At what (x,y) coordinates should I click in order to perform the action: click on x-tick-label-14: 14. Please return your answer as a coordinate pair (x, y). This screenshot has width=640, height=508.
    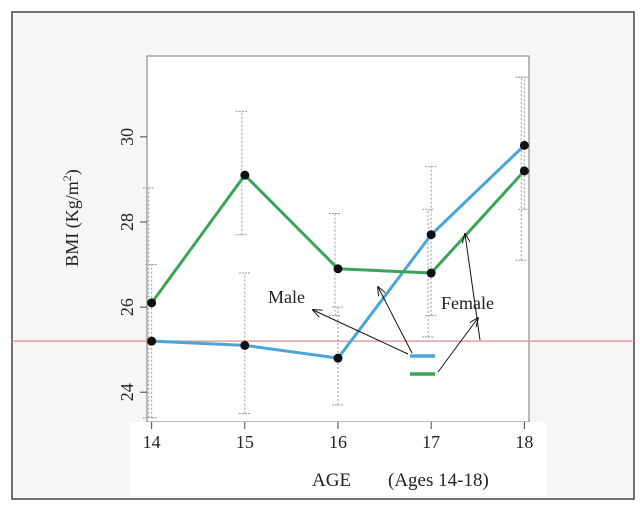
    Looking at the image, I should click on (152, 442).